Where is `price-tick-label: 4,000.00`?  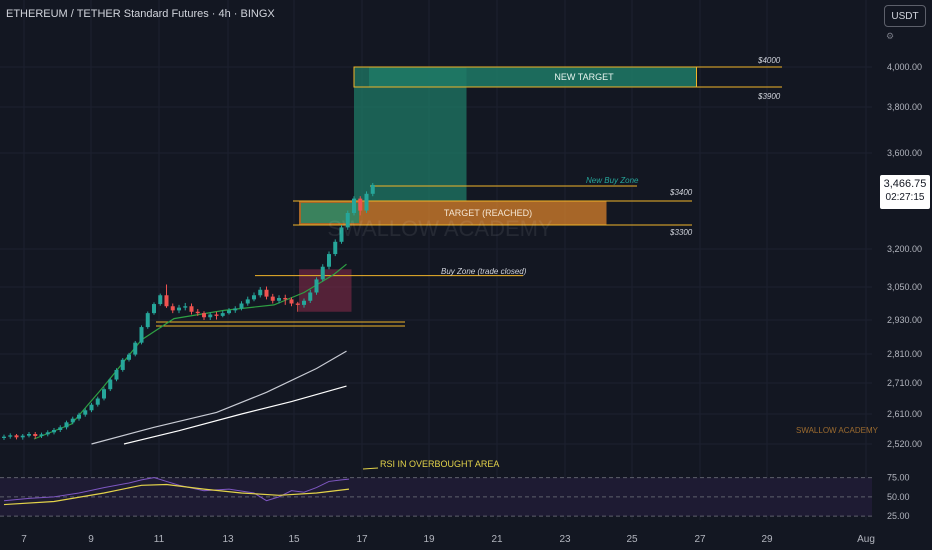
price-tick-label: 4,000.00 is located at coordinates (904, 67).